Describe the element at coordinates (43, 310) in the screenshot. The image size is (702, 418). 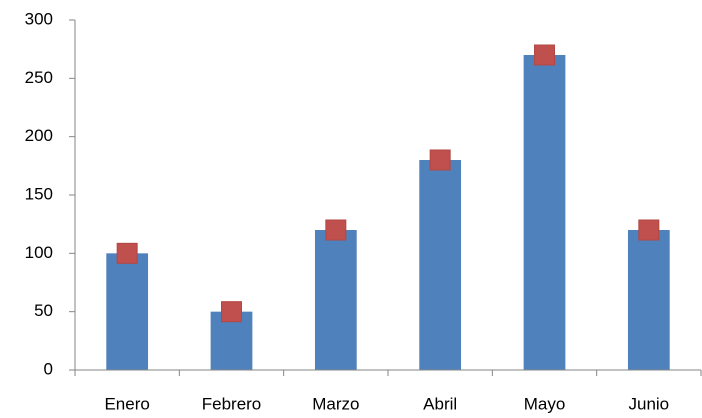
I see `y-tick-label: 50` at that location.